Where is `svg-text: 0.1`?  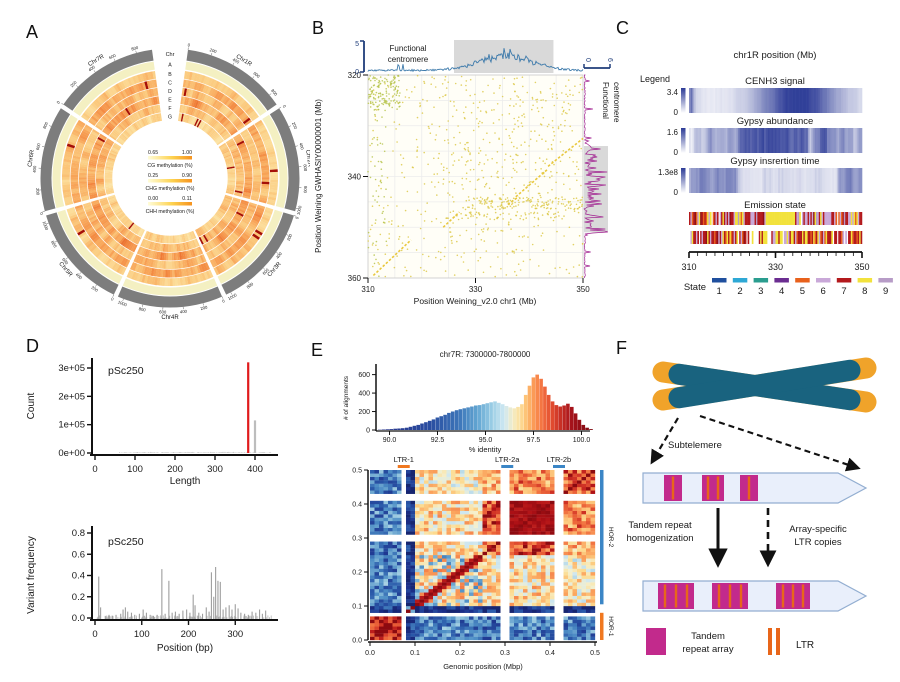 svg-text: 0.1 is located at coordinates (415, 653).